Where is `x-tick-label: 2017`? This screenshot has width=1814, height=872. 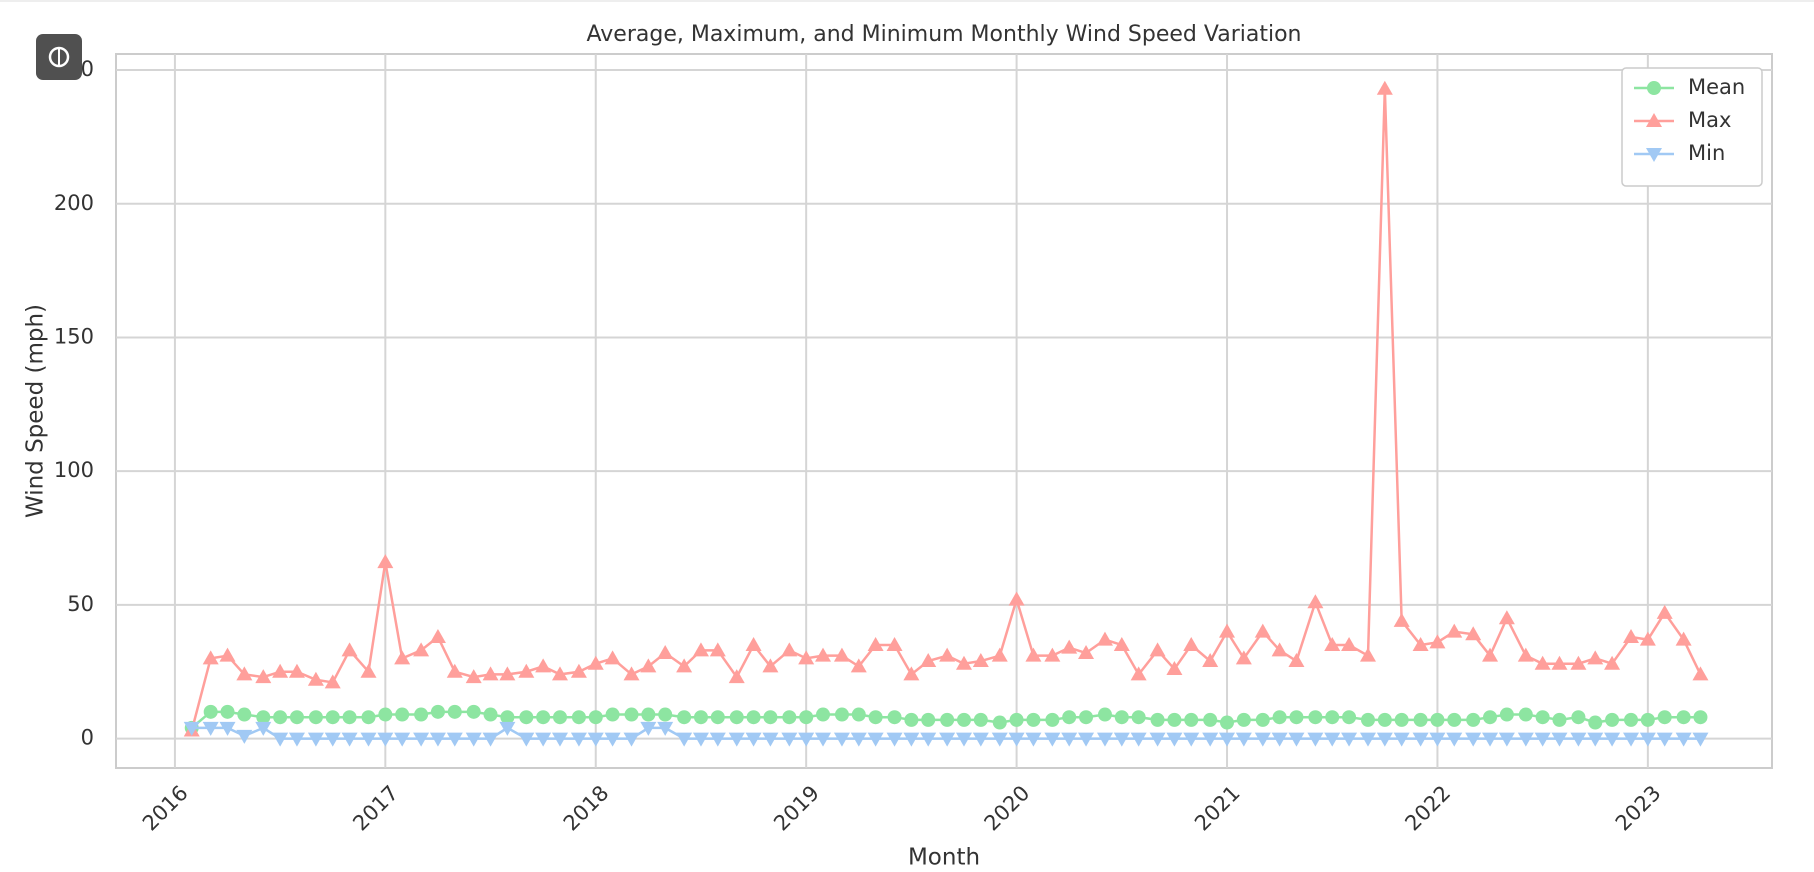
x-tick-label: 2017 is located at coordinates (375, 808).